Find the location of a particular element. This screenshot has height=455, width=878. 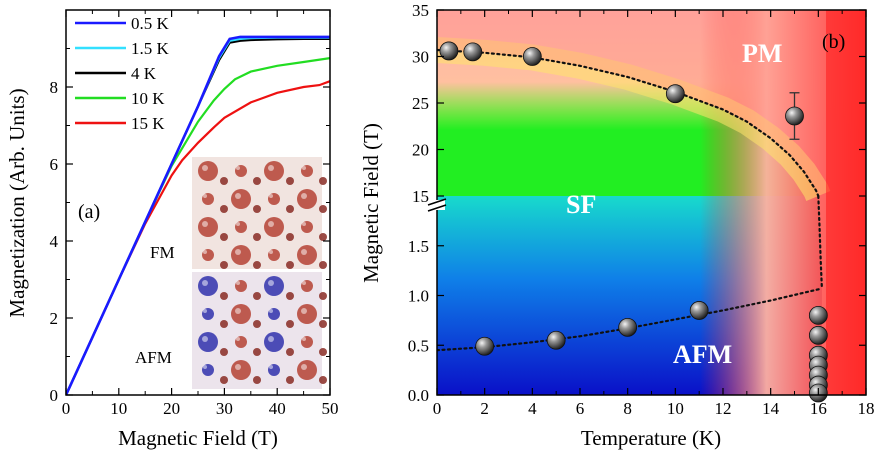

x-tick-label-b: 12 is located at coordinates (723, 408).